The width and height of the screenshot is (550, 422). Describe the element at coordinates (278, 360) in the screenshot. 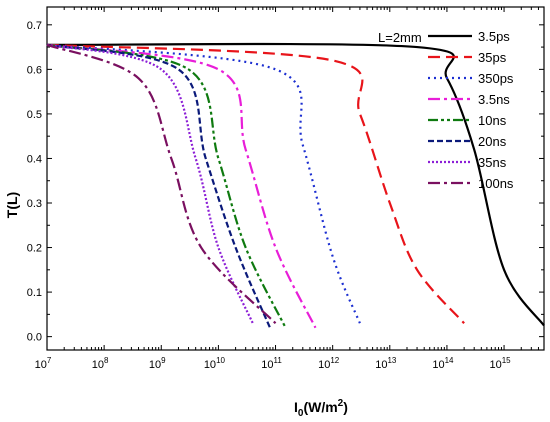

I see `x-tick-exp: 11` at that location.